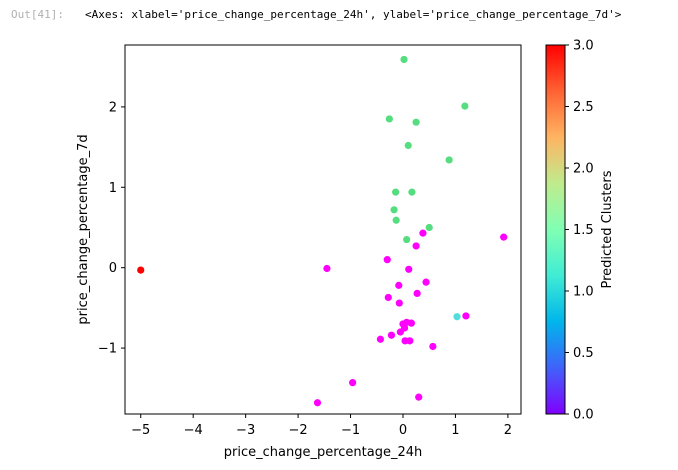  Describe the element at coordinates (607, 229) in the screenshot. I see `colorbar-label: Predicted Clusters` at that location.